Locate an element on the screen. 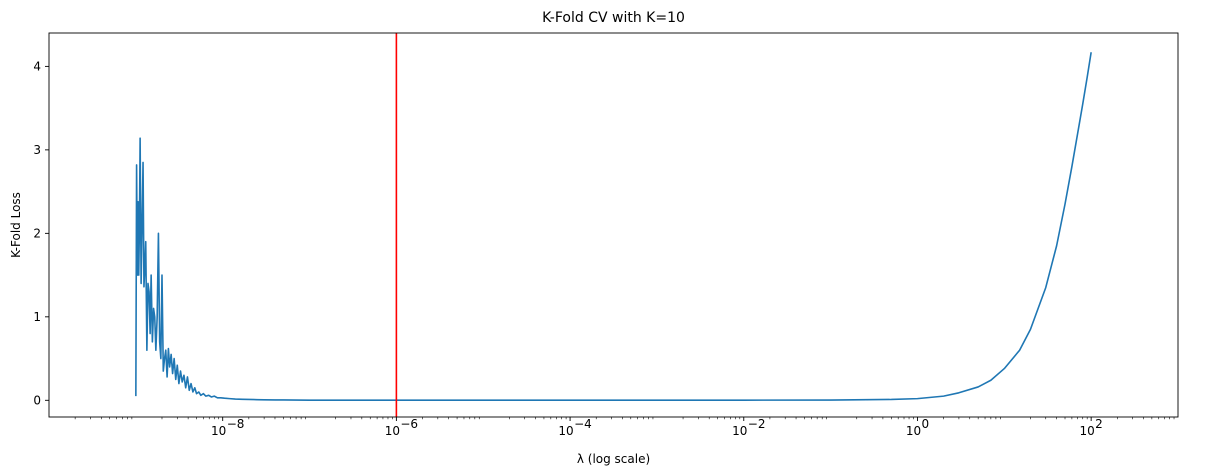  x-tick-exponent: 2 is located at coordinates (1099, 424).